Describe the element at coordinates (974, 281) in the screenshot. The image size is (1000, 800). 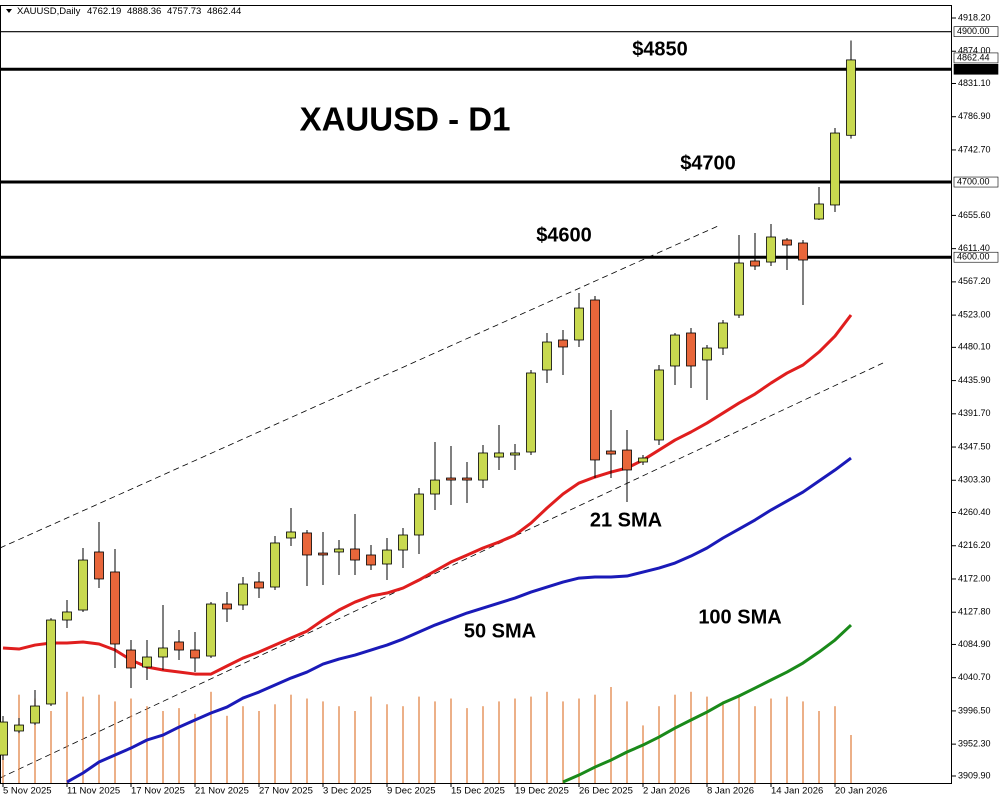
I see `y-tick-label: 4567.20` at that location.